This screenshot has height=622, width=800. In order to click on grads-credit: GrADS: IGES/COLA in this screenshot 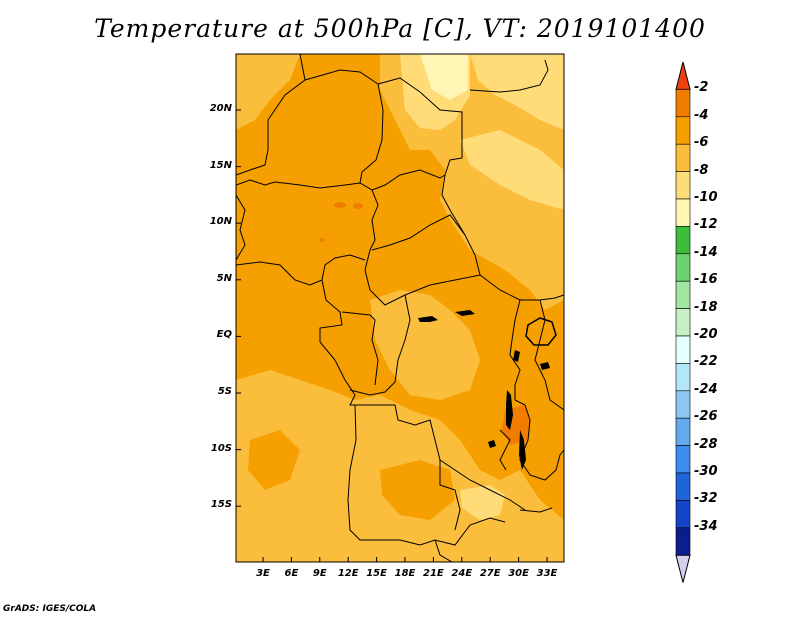, I will do `click(50, 609)`.